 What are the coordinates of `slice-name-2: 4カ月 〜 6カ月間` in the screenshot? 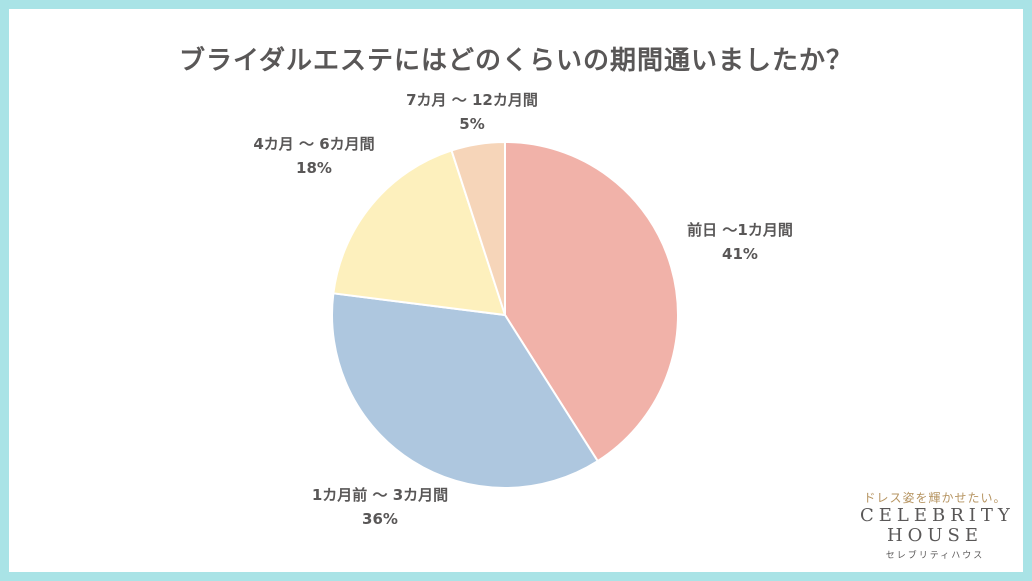 It's located at (314, 144).